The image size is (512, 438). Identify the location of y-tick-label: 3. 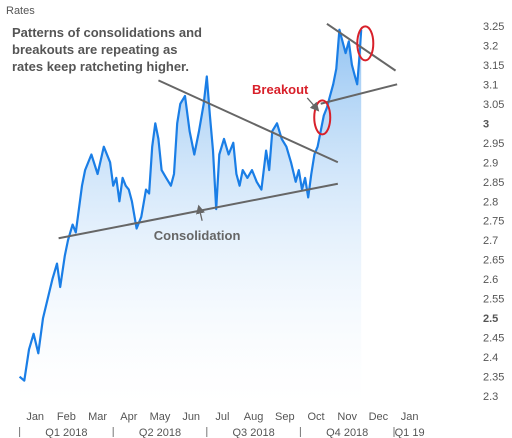
(486, 124).